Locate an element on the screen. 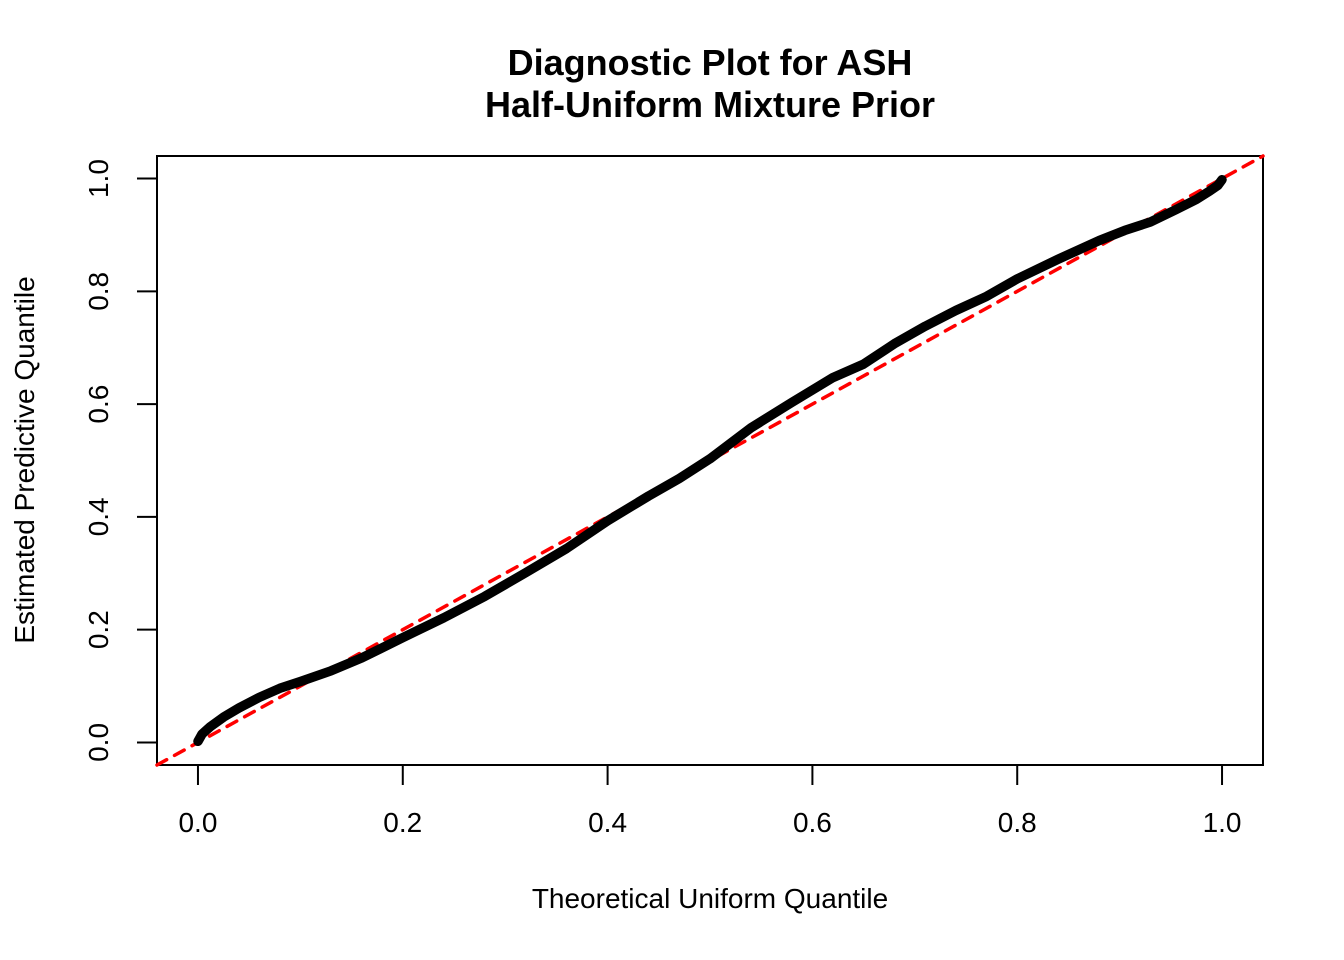 Image resolution: width=1344 pixels, height=960 pixels. chart-title-line-1: Diagnostic Plot for ASH is located at coordinates (710, 62).